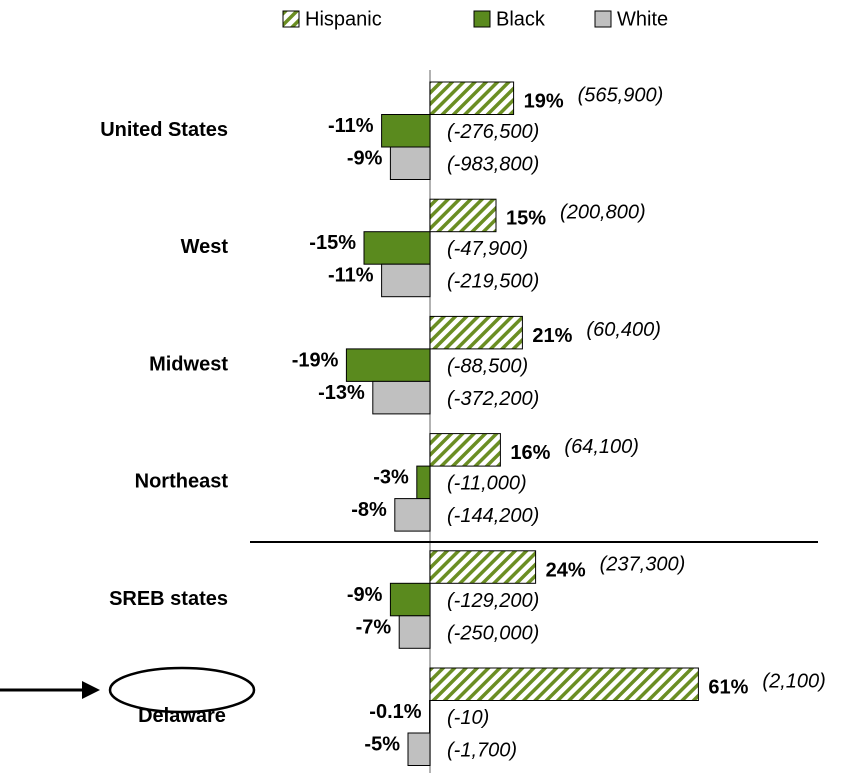 This screenshot has height=773, width=863. Describe the element at coordinates (164, 130) in the screenshot. I see `category-label: United States` at that location.